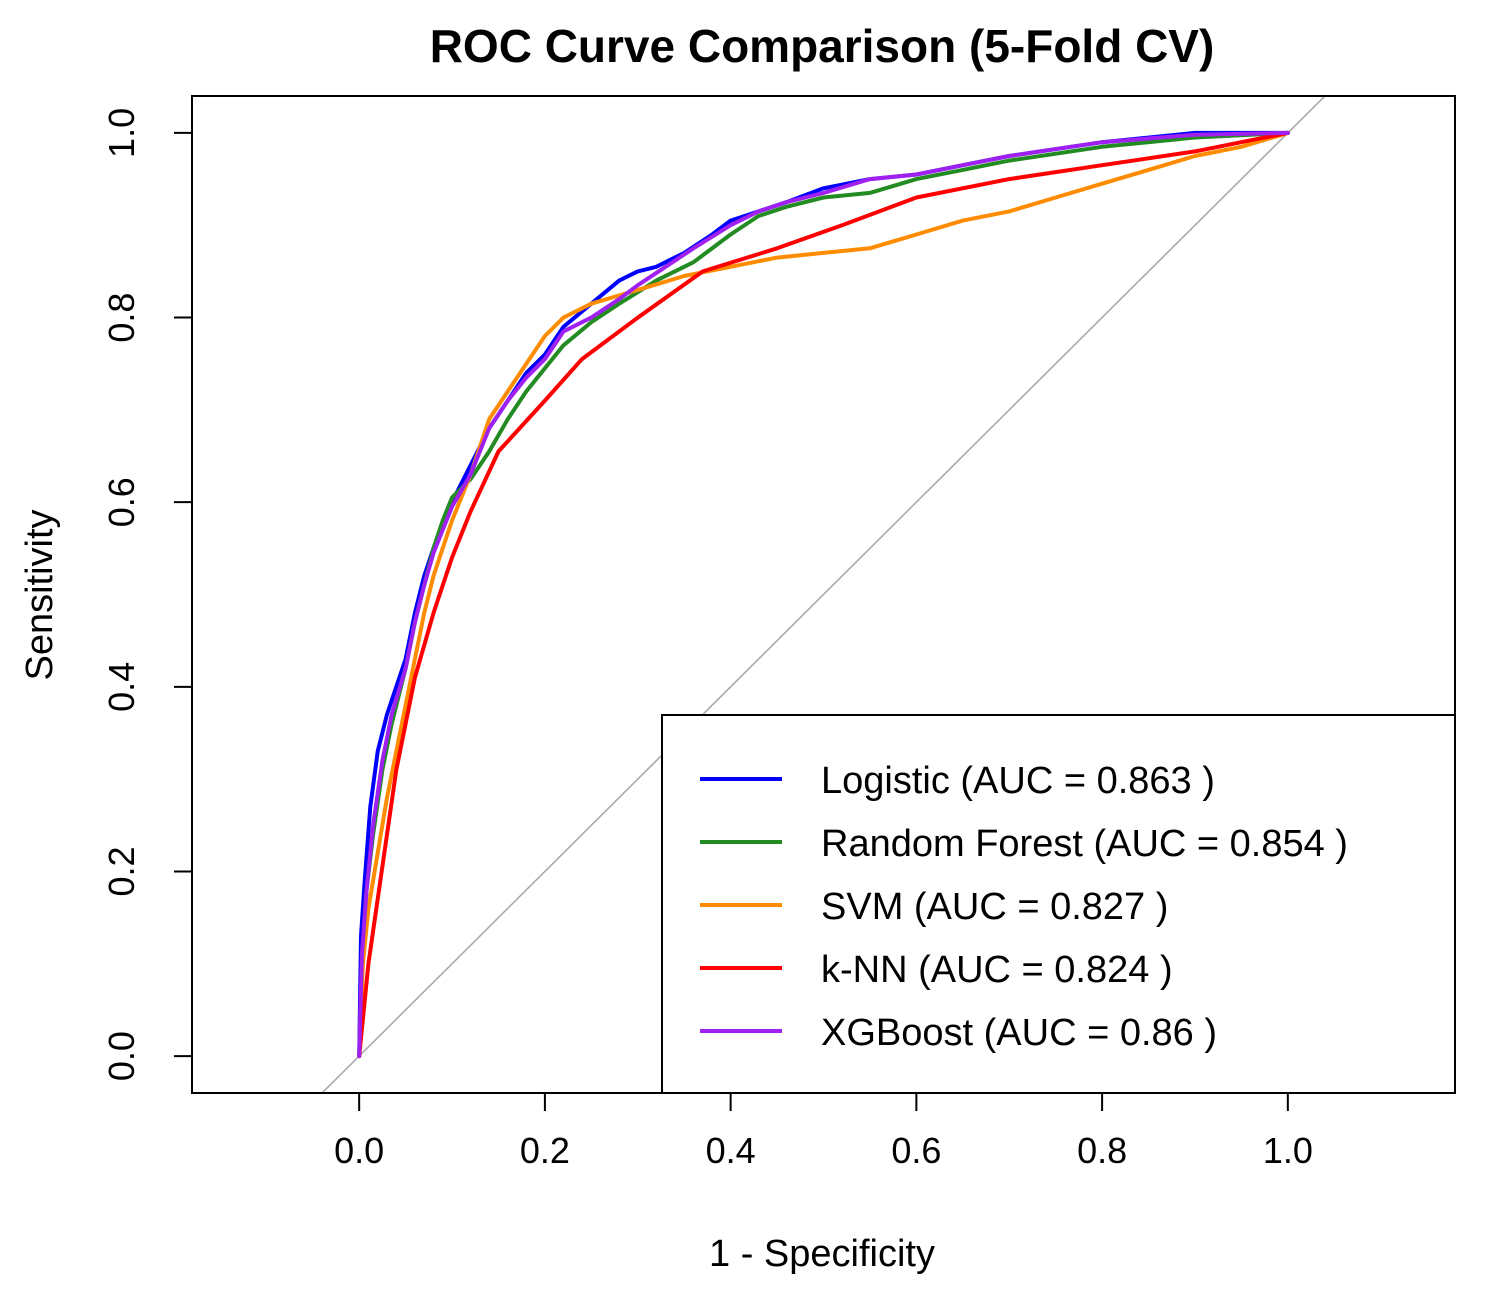 The height and width of the screenshot is (1290, 1489). I want to click on y-tick-label: 0.8, so click(121, 318).